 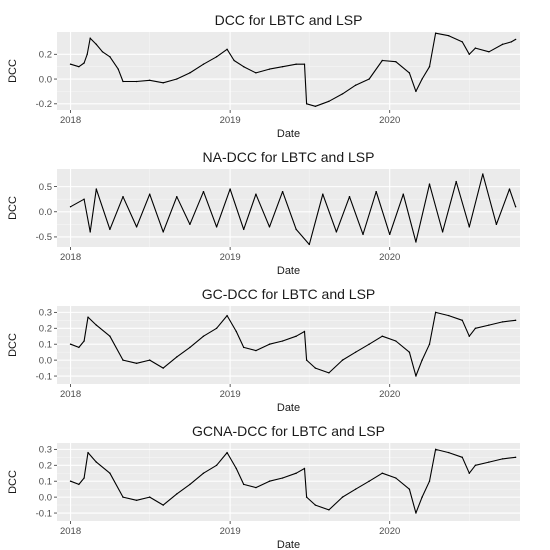 What do you see at coordinates (45, 187) in the screenshot?
I see `y-tick-label: 0.5` at bounding box center [45, 187].